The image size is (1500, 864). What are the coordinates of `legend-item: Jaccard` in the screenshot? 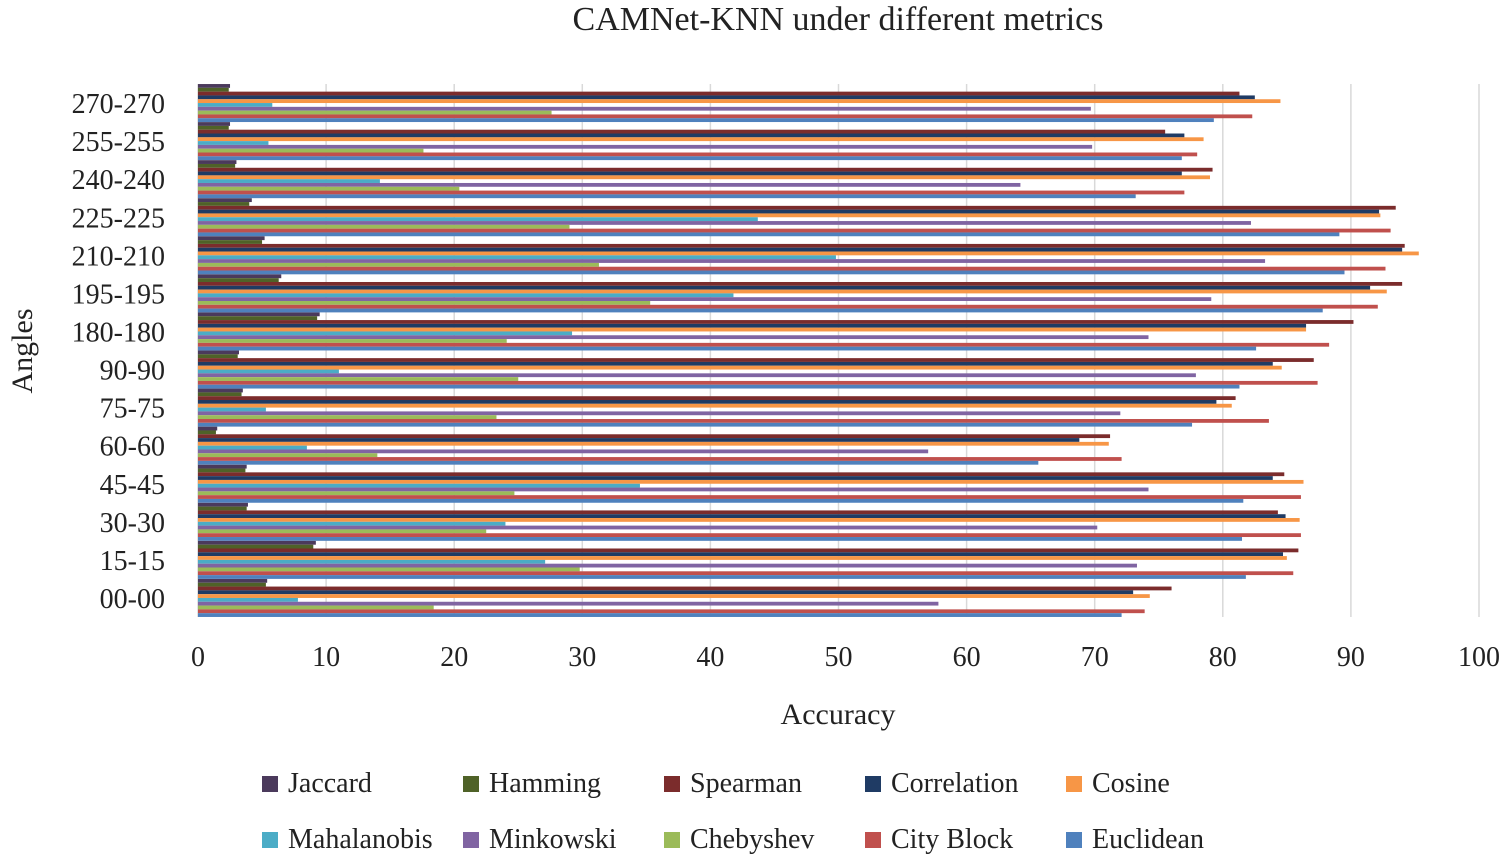 It's located at (317, 783).